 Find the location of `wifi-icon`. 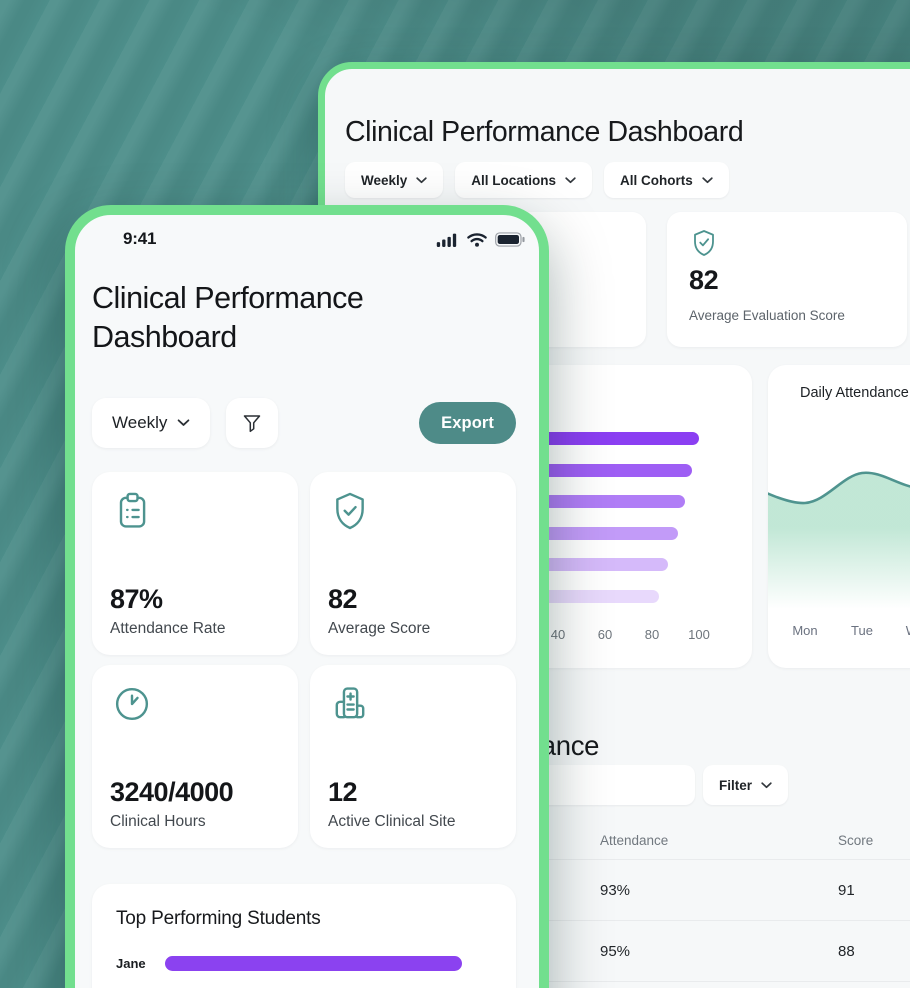

wifi-icon is located at coordinates (477, 239).